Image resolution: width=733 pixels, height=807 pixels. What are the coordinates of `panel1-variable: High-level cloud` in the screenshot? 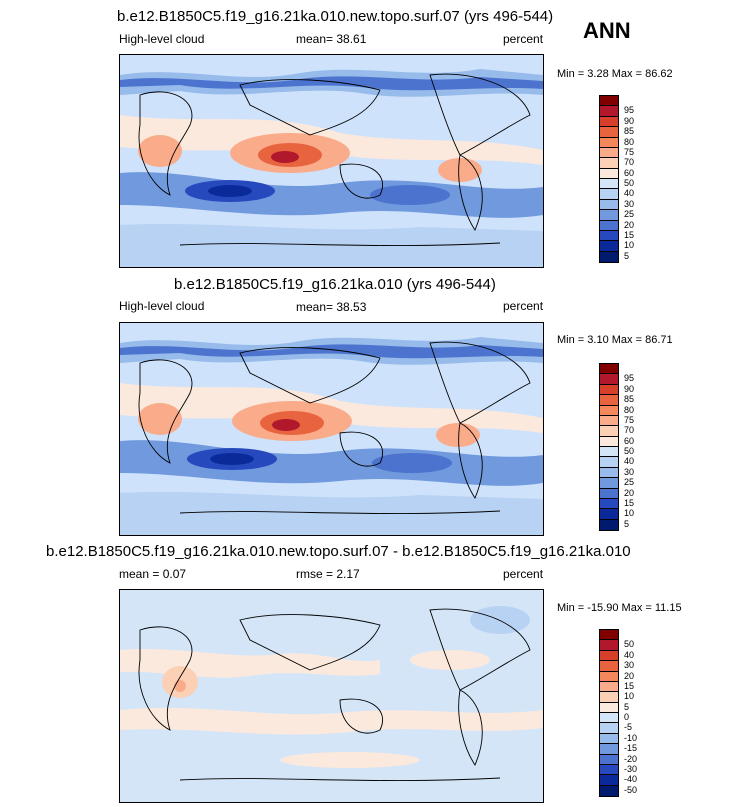 It's located at (162, 39).